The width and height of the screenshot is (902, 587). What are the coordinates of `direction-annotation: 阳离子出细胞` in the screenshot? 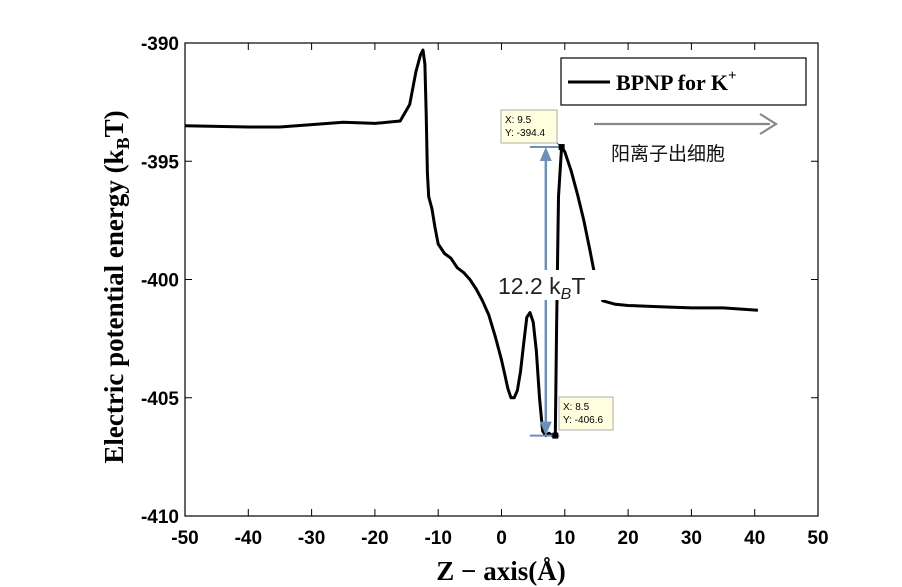 It's located at (686, 139).